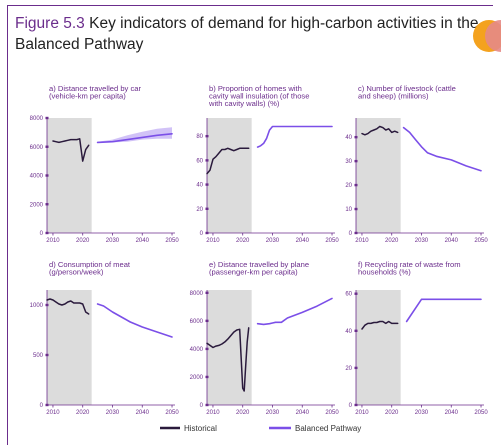 This screenshot has height=445, width=501. I want to click on panel-title-line: (passenger-km per capita), so click(253, 272).